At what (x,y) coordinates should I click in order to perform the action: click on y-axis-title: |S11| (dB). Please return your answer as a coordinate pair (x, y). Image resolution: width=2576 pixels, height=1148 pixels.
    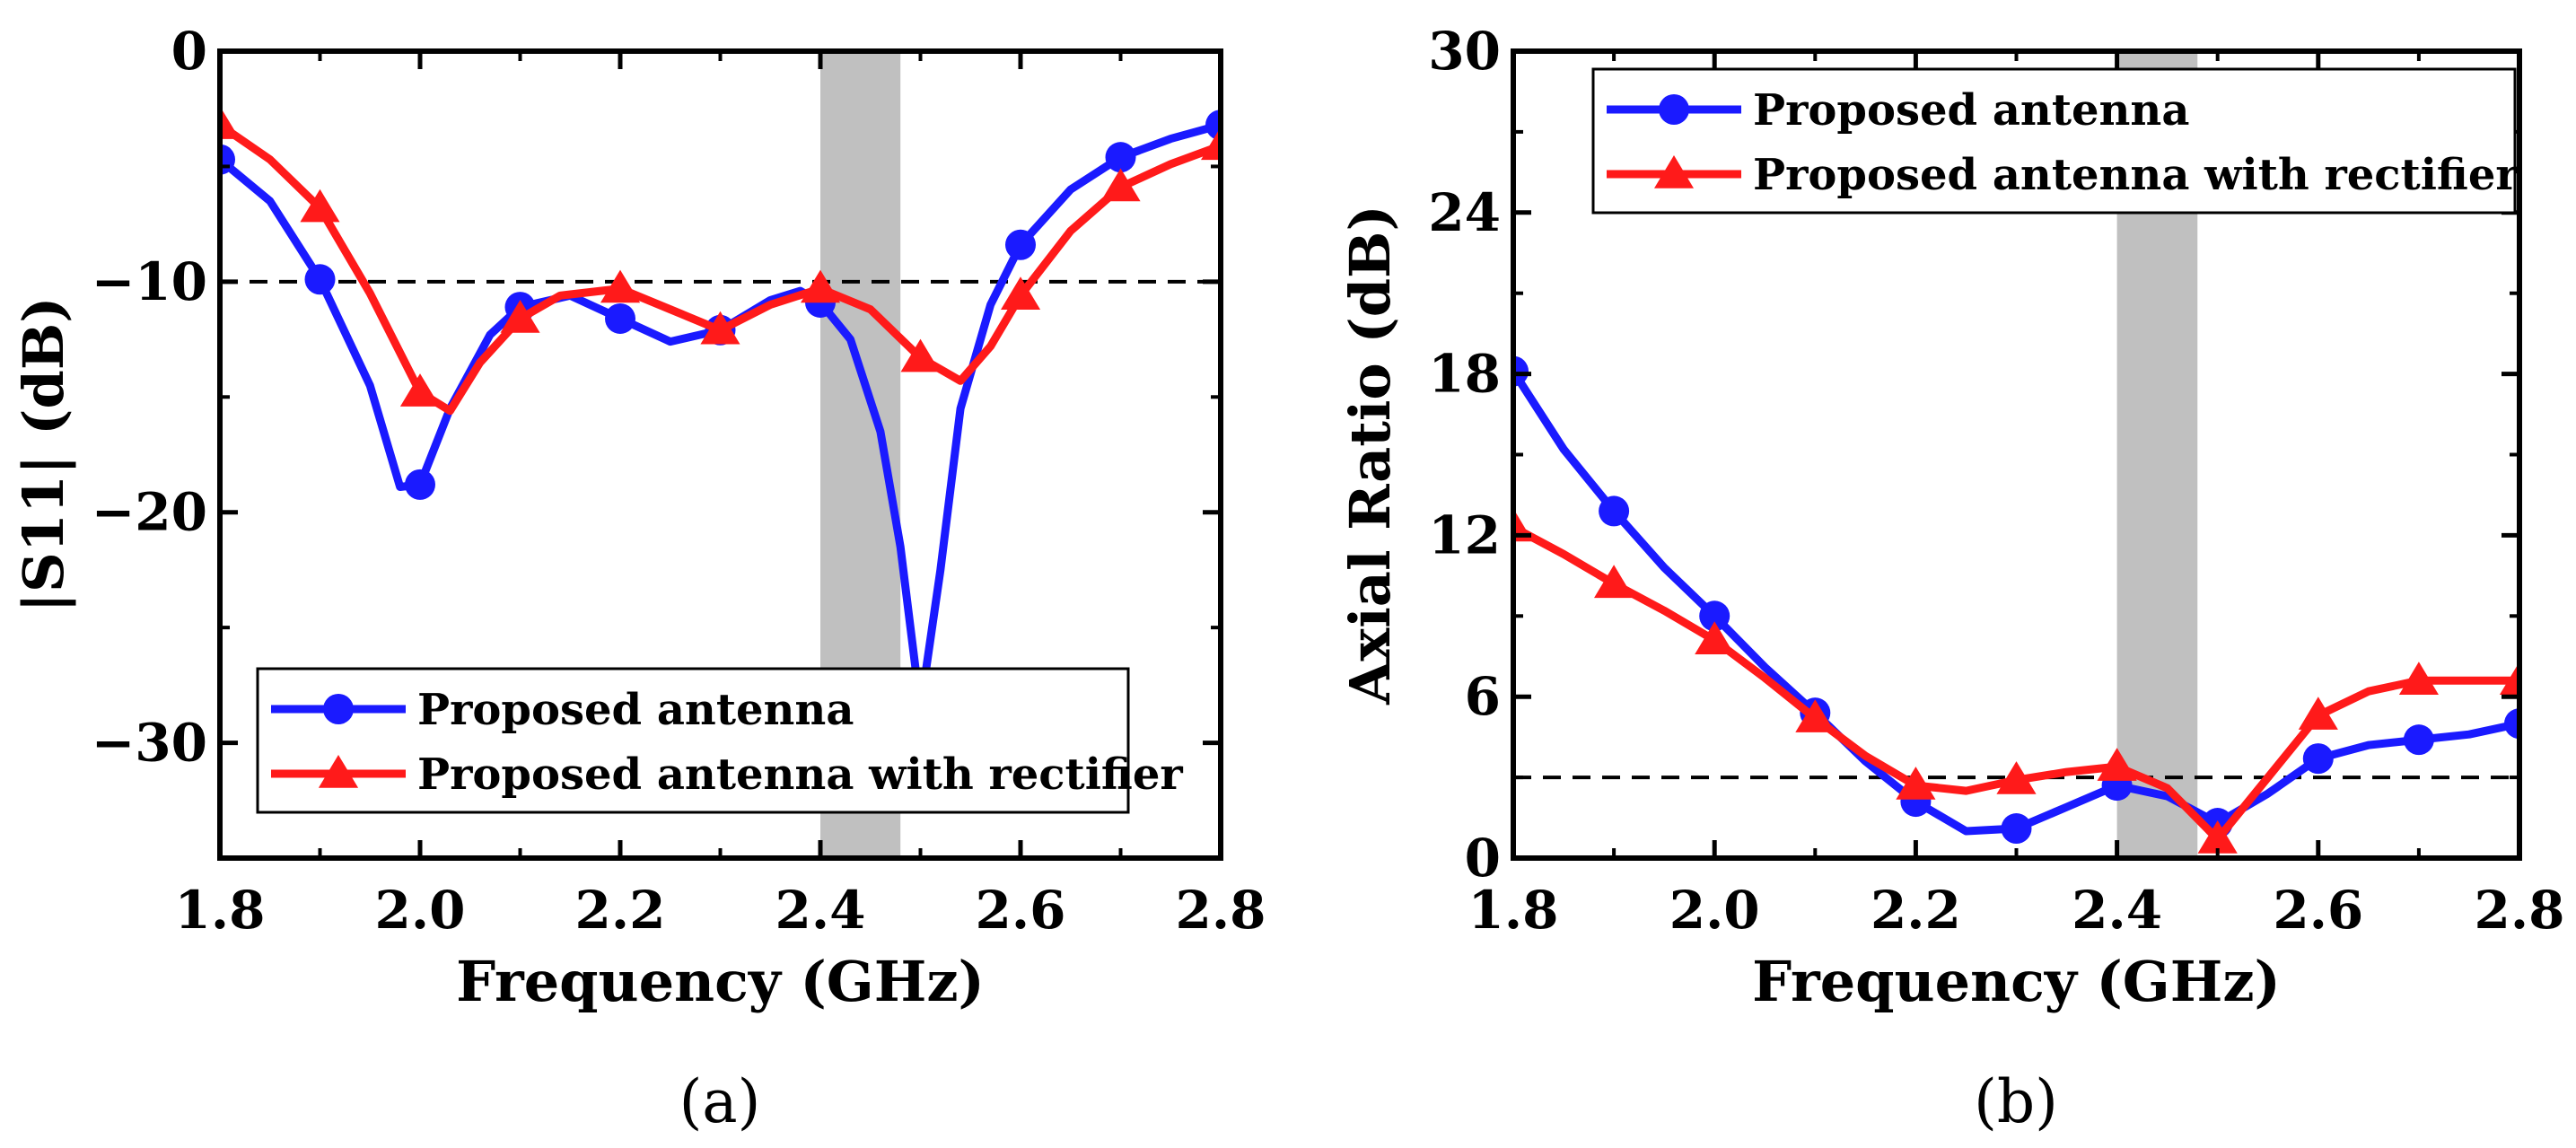
    Looking at the image, I should click on (43, 454).